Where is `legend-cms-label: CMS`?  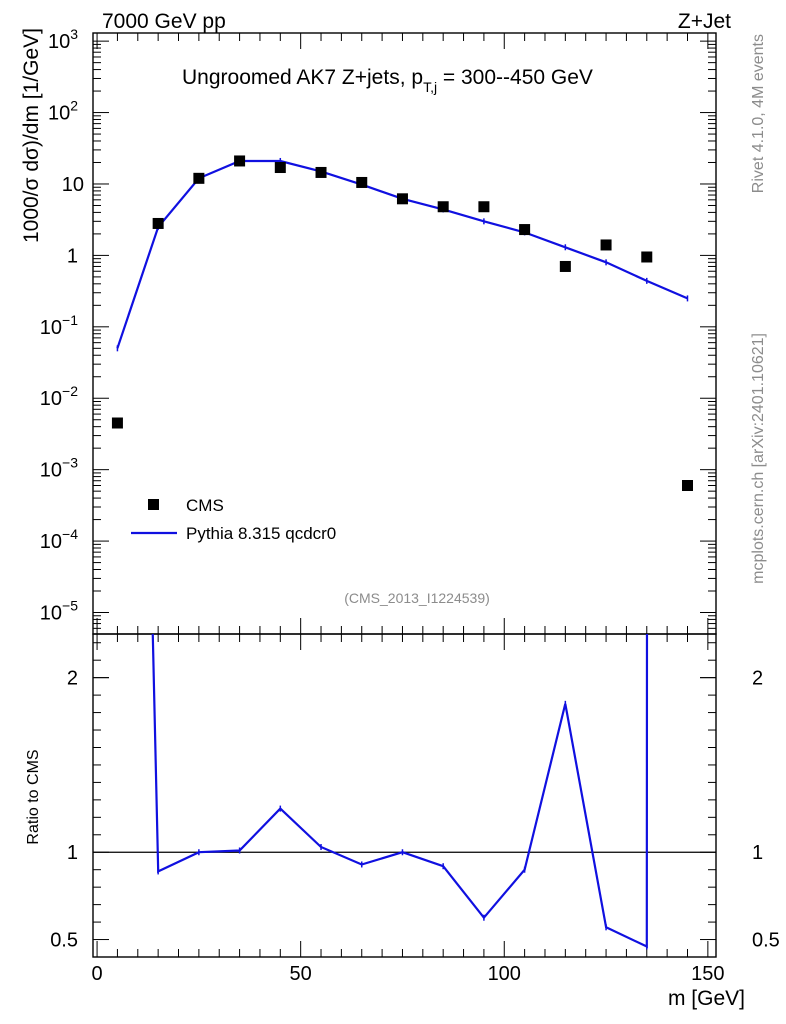
legend-cms-label: CMS is located at coordinates (205, 505).